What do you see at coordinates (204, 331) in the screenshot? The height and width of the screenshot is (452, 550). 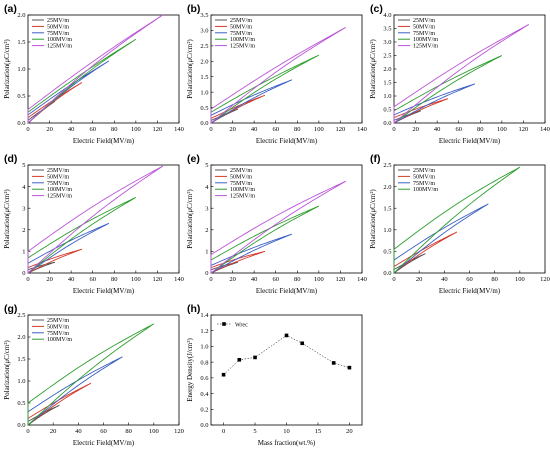 I see `y-tick-label: 1.2` at bounding box center [204, 331].